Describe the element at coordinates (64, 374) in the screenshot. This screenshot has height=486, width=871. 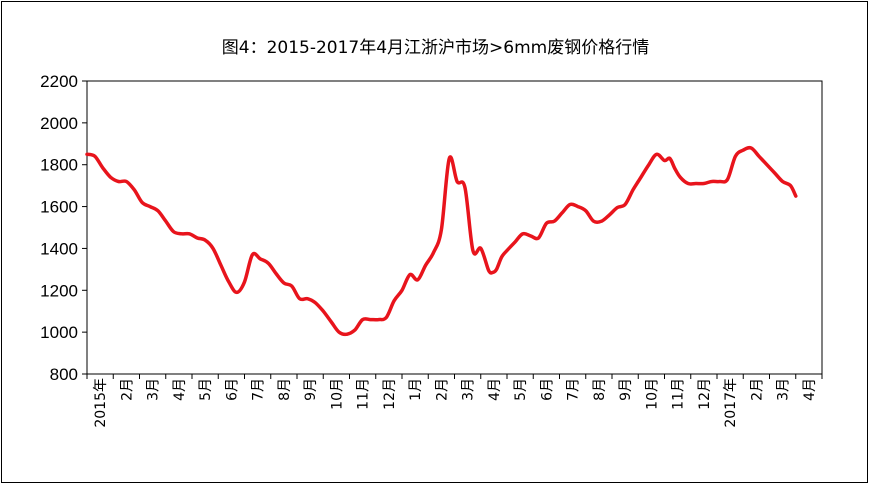
I see `y-tick-label: 800` at that location.